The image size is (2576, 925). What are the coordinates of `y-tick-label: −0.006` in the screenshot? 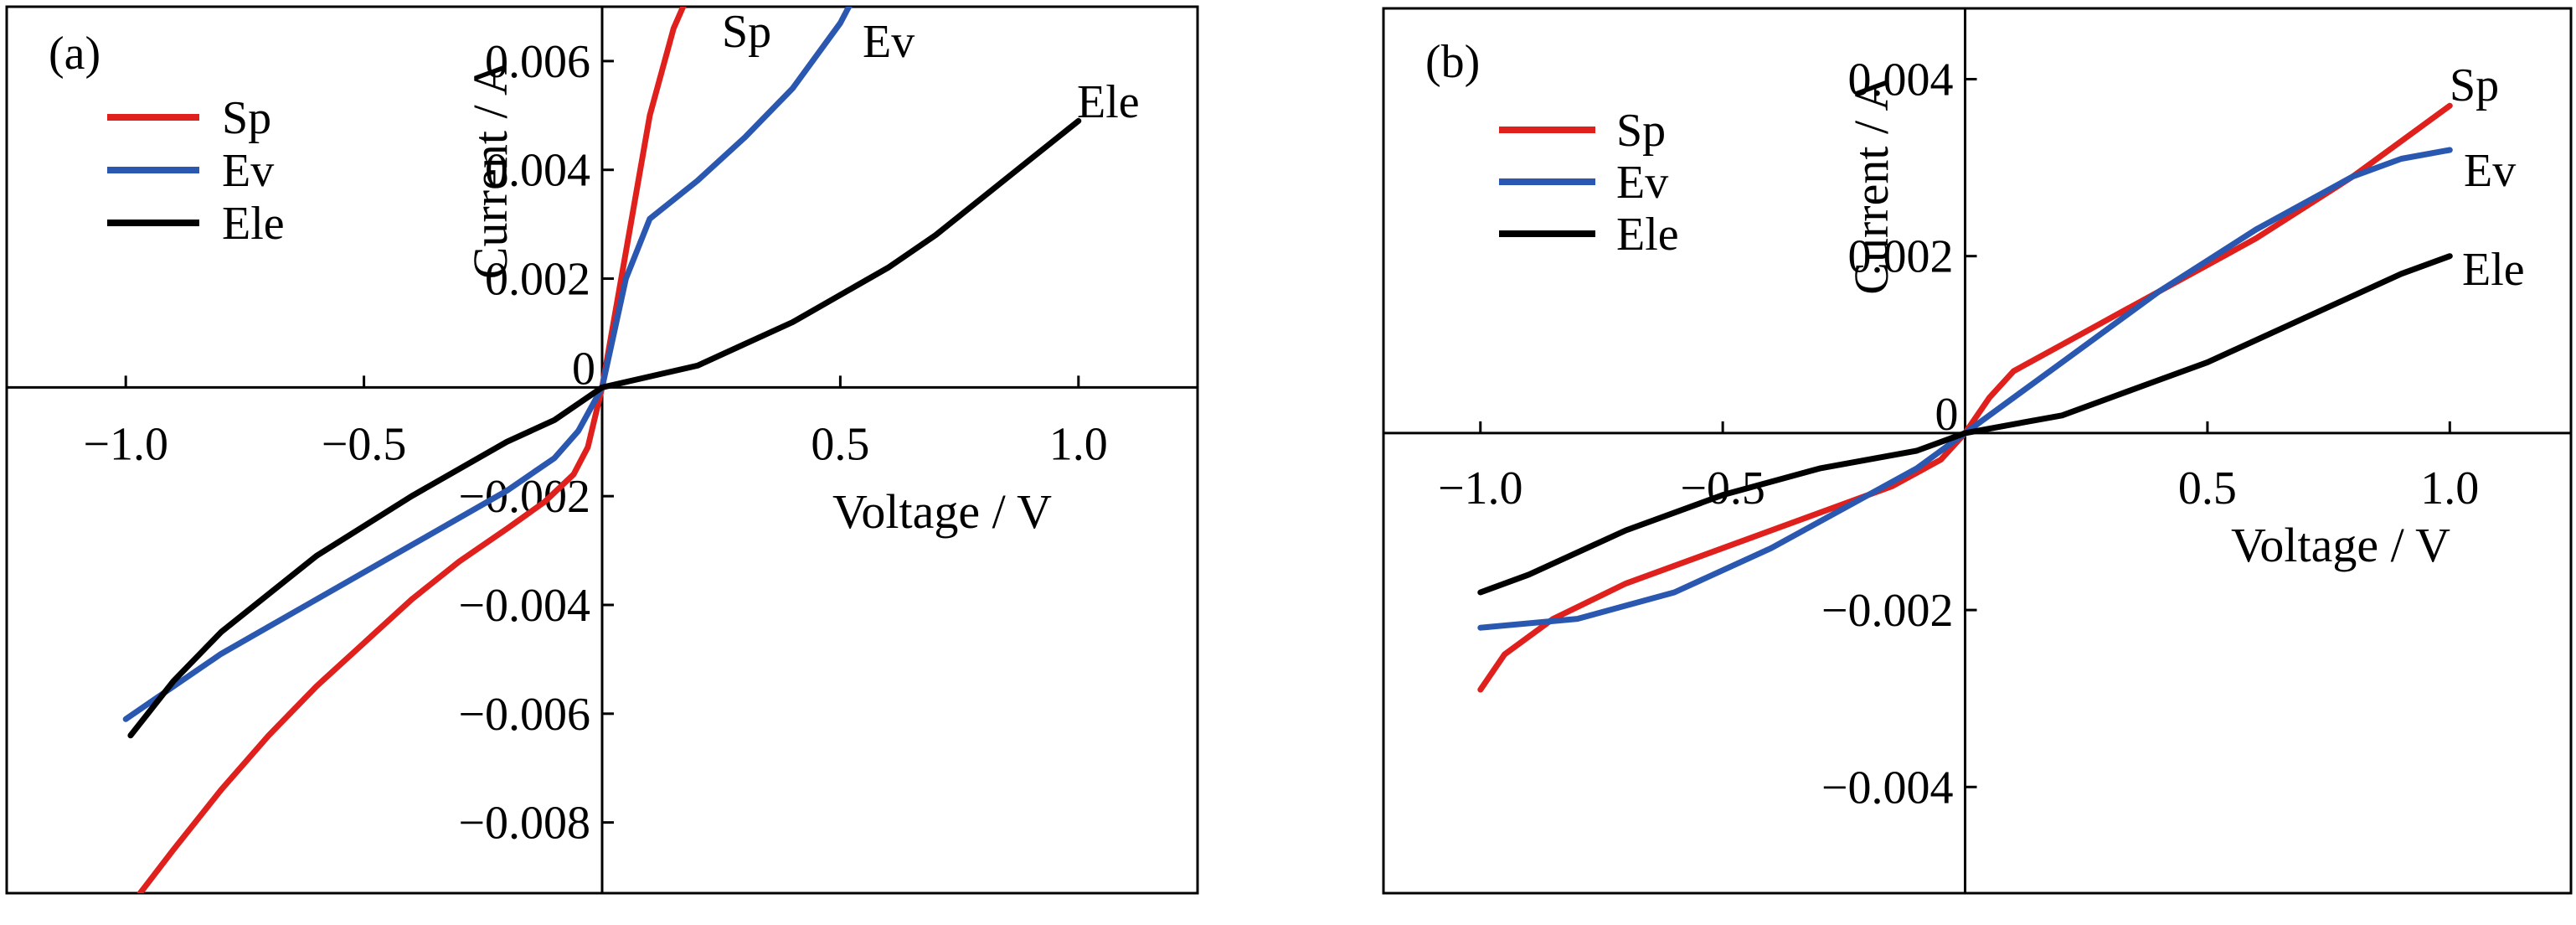 It's located at (524, 715).